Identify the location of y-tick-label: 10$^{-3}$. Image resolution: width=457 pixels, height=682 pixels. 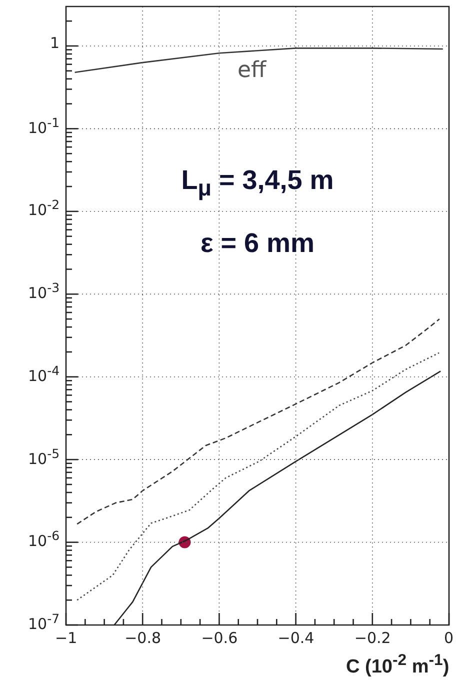
(44, 291).